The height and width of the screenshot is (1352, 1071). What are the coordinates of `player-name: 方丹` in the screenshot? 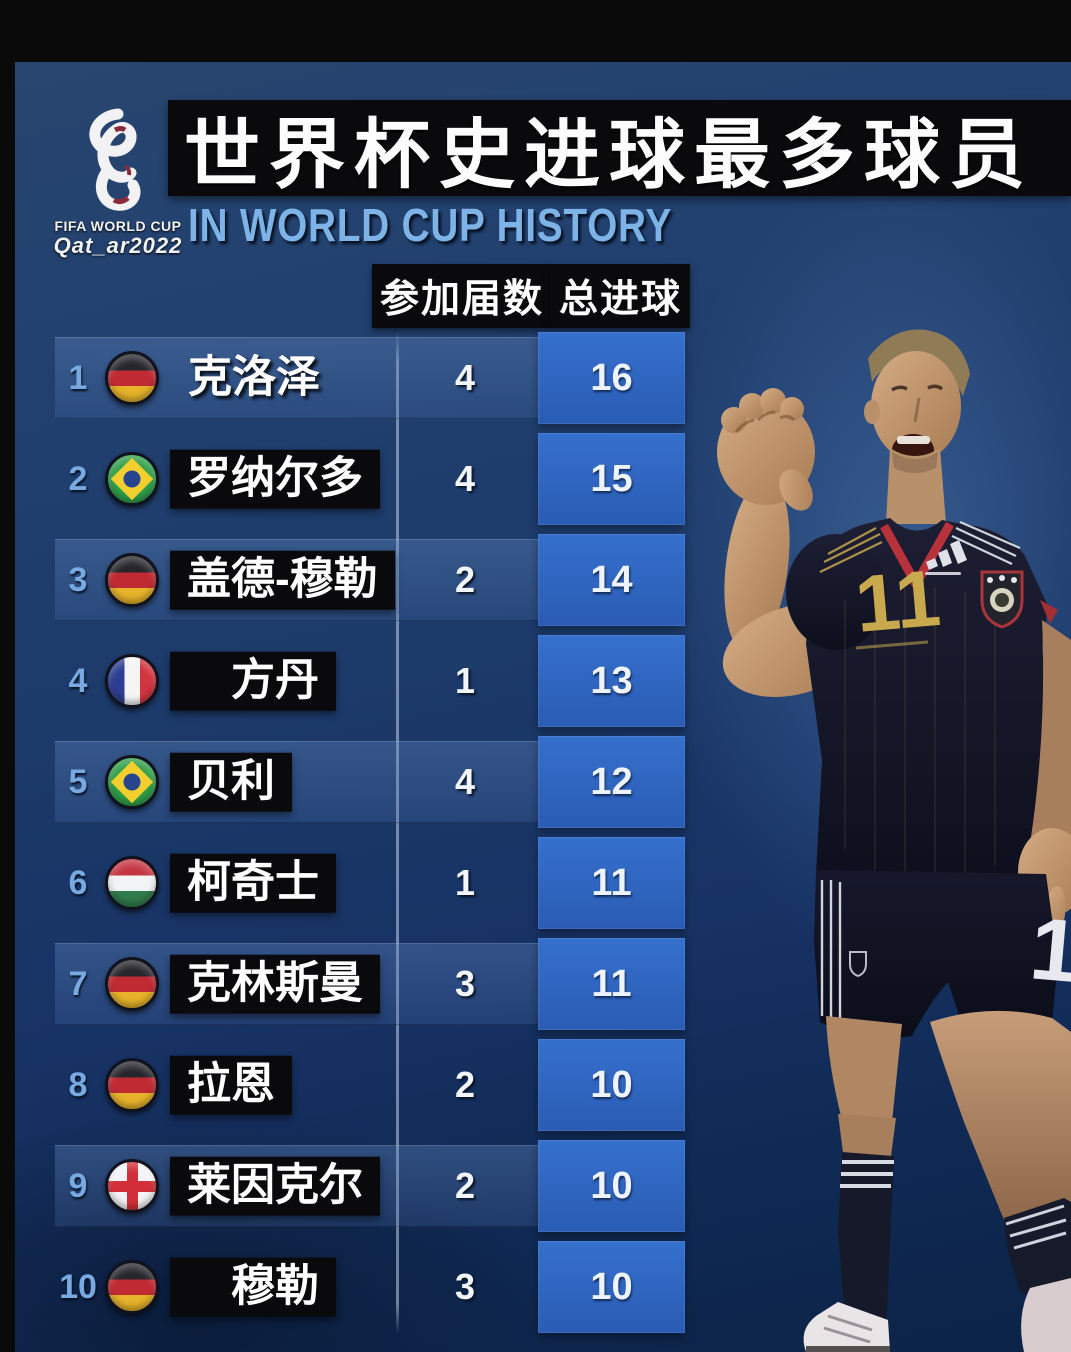 It's located at (253, 681).